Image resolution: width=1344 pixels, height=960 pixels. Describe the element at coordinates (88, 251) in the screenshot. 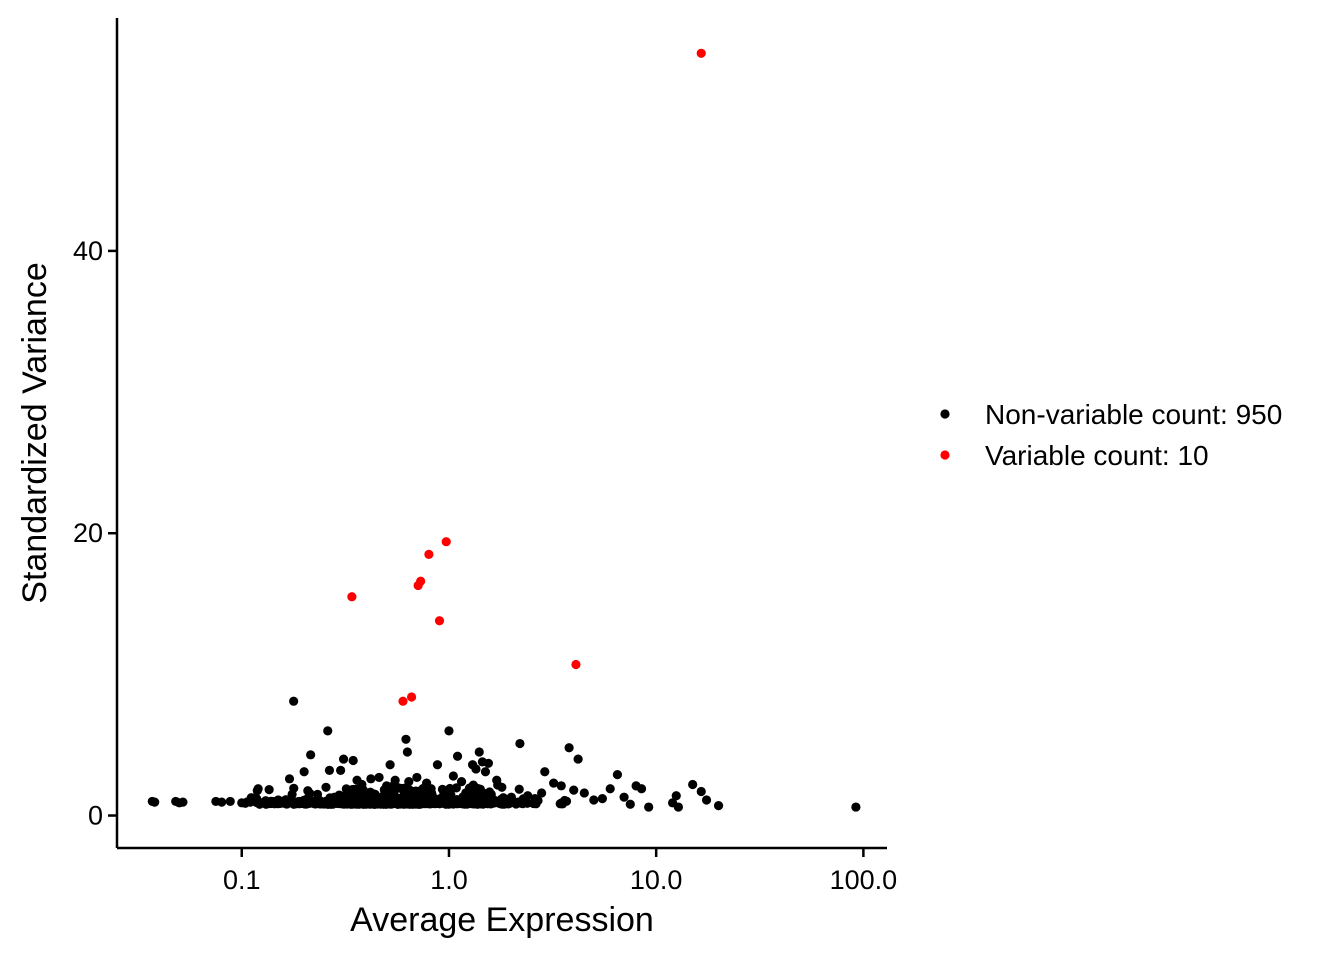

I see `y-tick-label: 40` at that location.